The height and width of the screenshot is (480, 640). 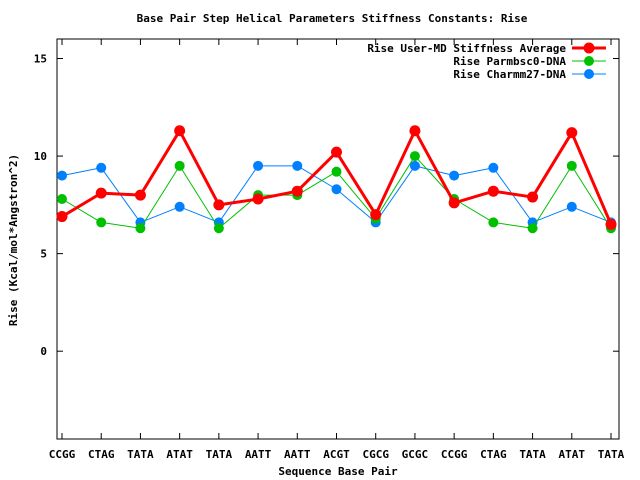 What do you see at coordinates (415, 454) in the screenshot?
I see `x-tick-label: GCGC` at bounding box center [415, 454].